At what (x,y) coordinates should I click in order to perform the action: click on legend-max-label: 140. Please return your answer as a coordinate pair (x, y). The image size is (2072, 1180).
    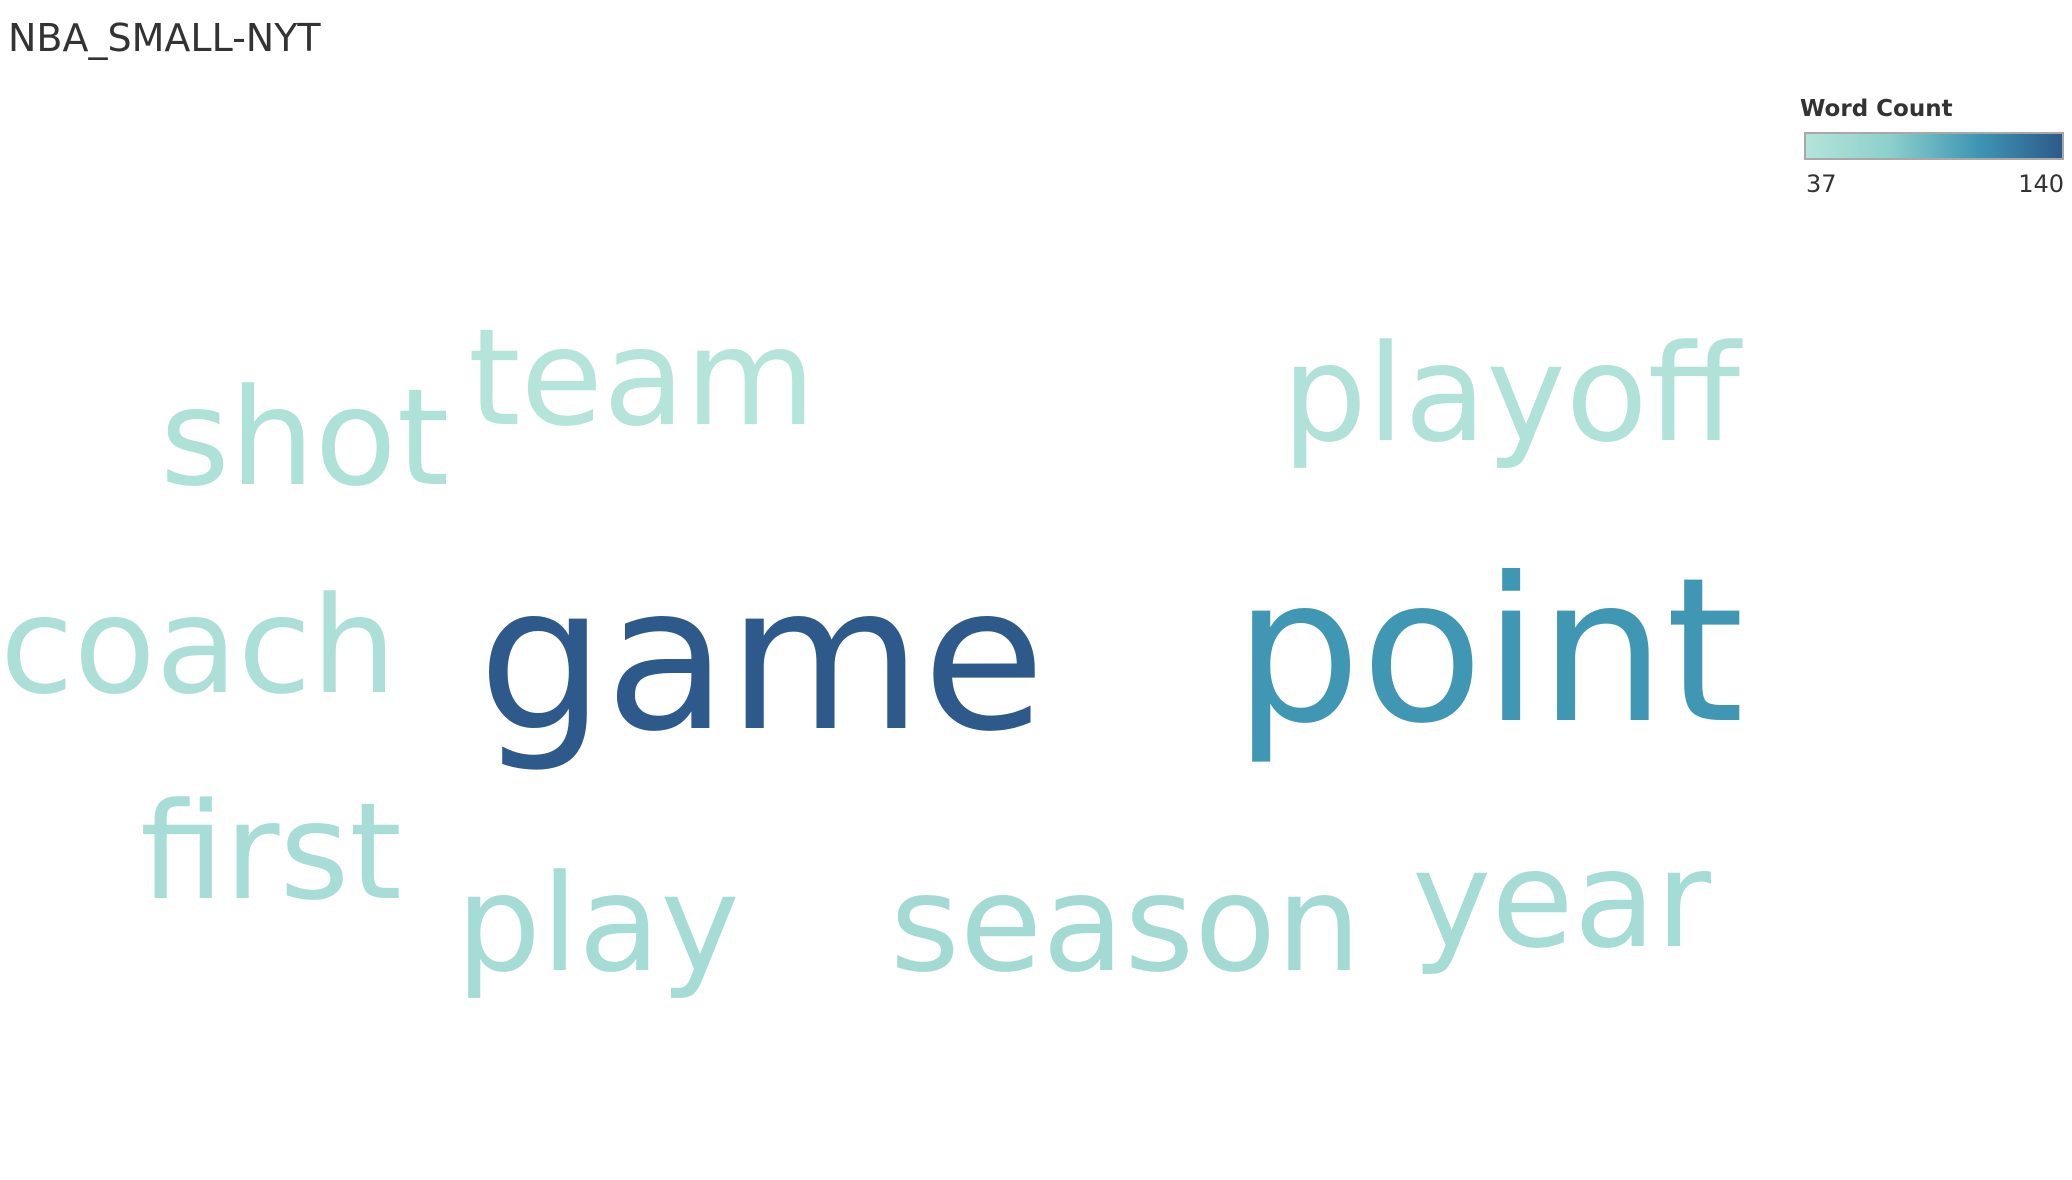
    Looking at the image, I should click on (2041, 184).